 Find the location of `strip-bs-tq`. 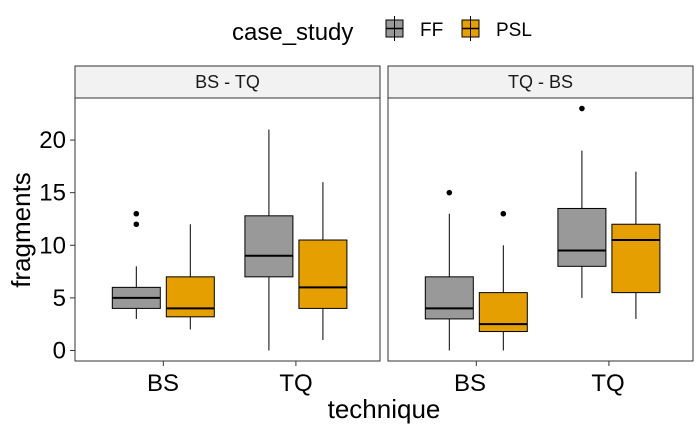

strip-bs-tq is located at coordinates (227, 82).